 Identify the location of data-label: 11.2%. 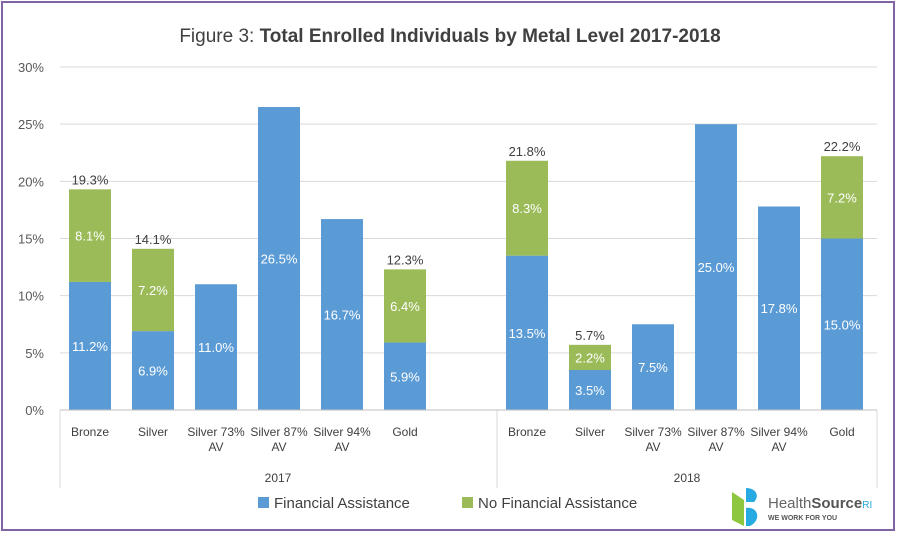
(90, 346).